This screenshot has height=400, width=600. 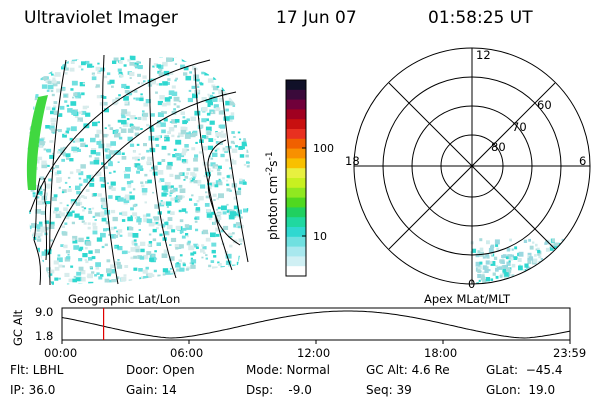 I want to click on polar-label-hour-18: 18, so click(x=352, y=161).